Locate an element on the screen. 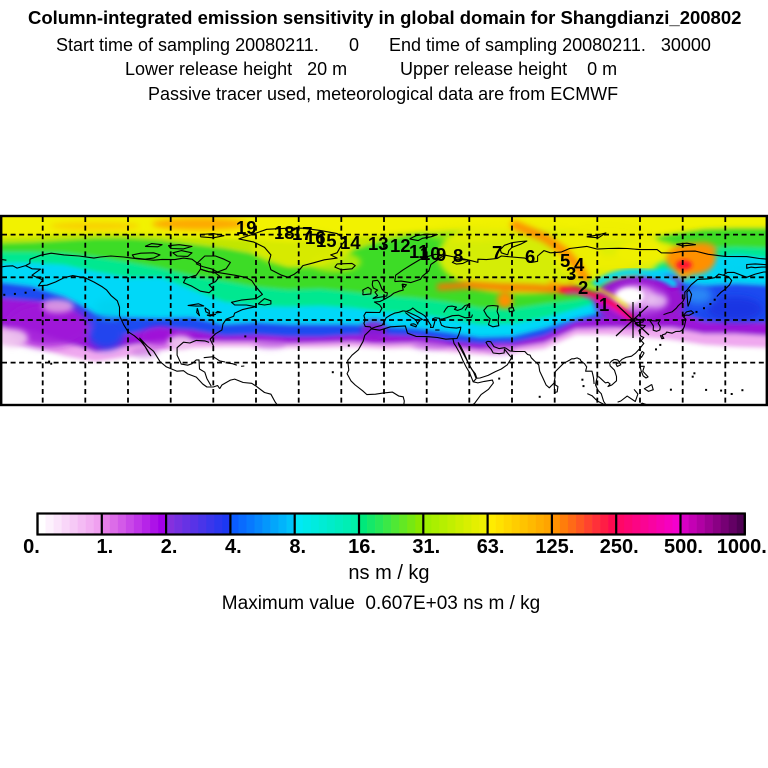 This screenshot has width=768, height=768. svg-text: 500. is located at coordinates (683, 547).